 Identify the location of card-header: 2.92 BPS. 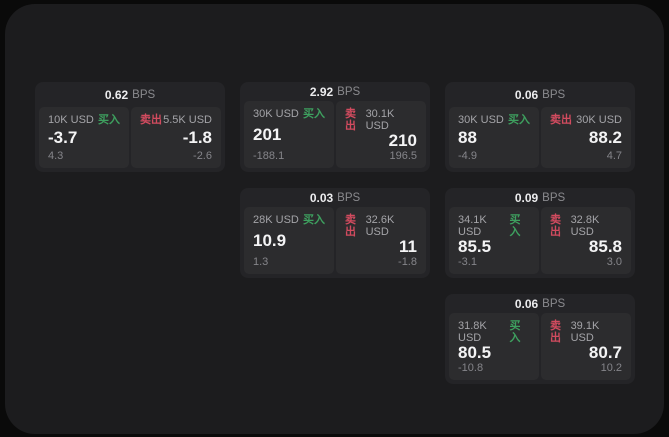
(335, 91).